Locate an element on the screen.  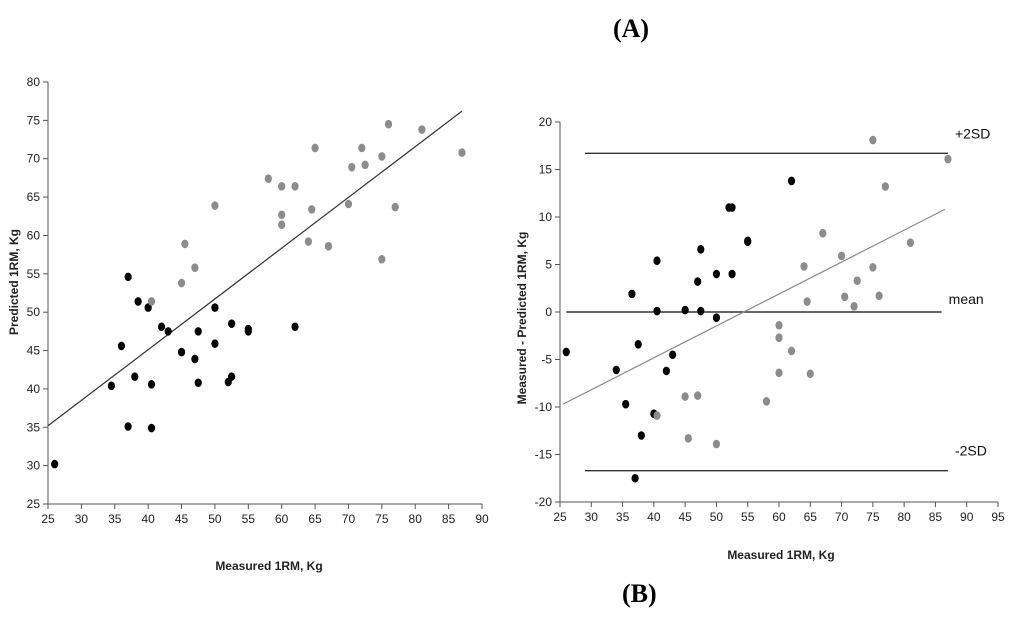
x-tick-label: 95 is located at coordinates (998, 517).